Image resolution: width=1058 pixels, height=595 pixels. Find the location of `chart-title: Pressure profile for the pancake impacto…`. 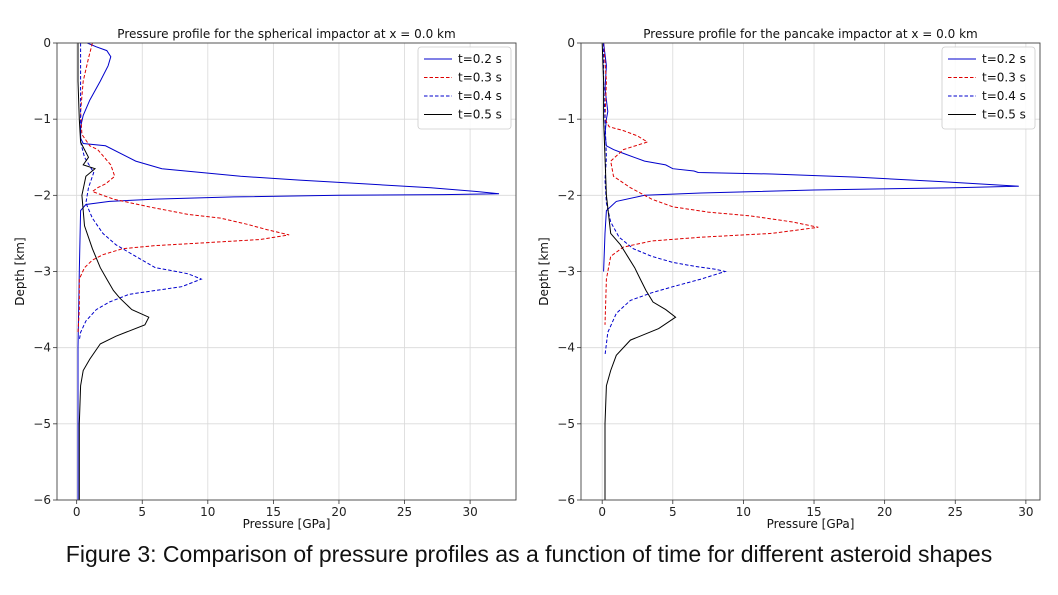

chart-title: Pressure profile for the pancake impacto… is located at coordinates (810, 34).